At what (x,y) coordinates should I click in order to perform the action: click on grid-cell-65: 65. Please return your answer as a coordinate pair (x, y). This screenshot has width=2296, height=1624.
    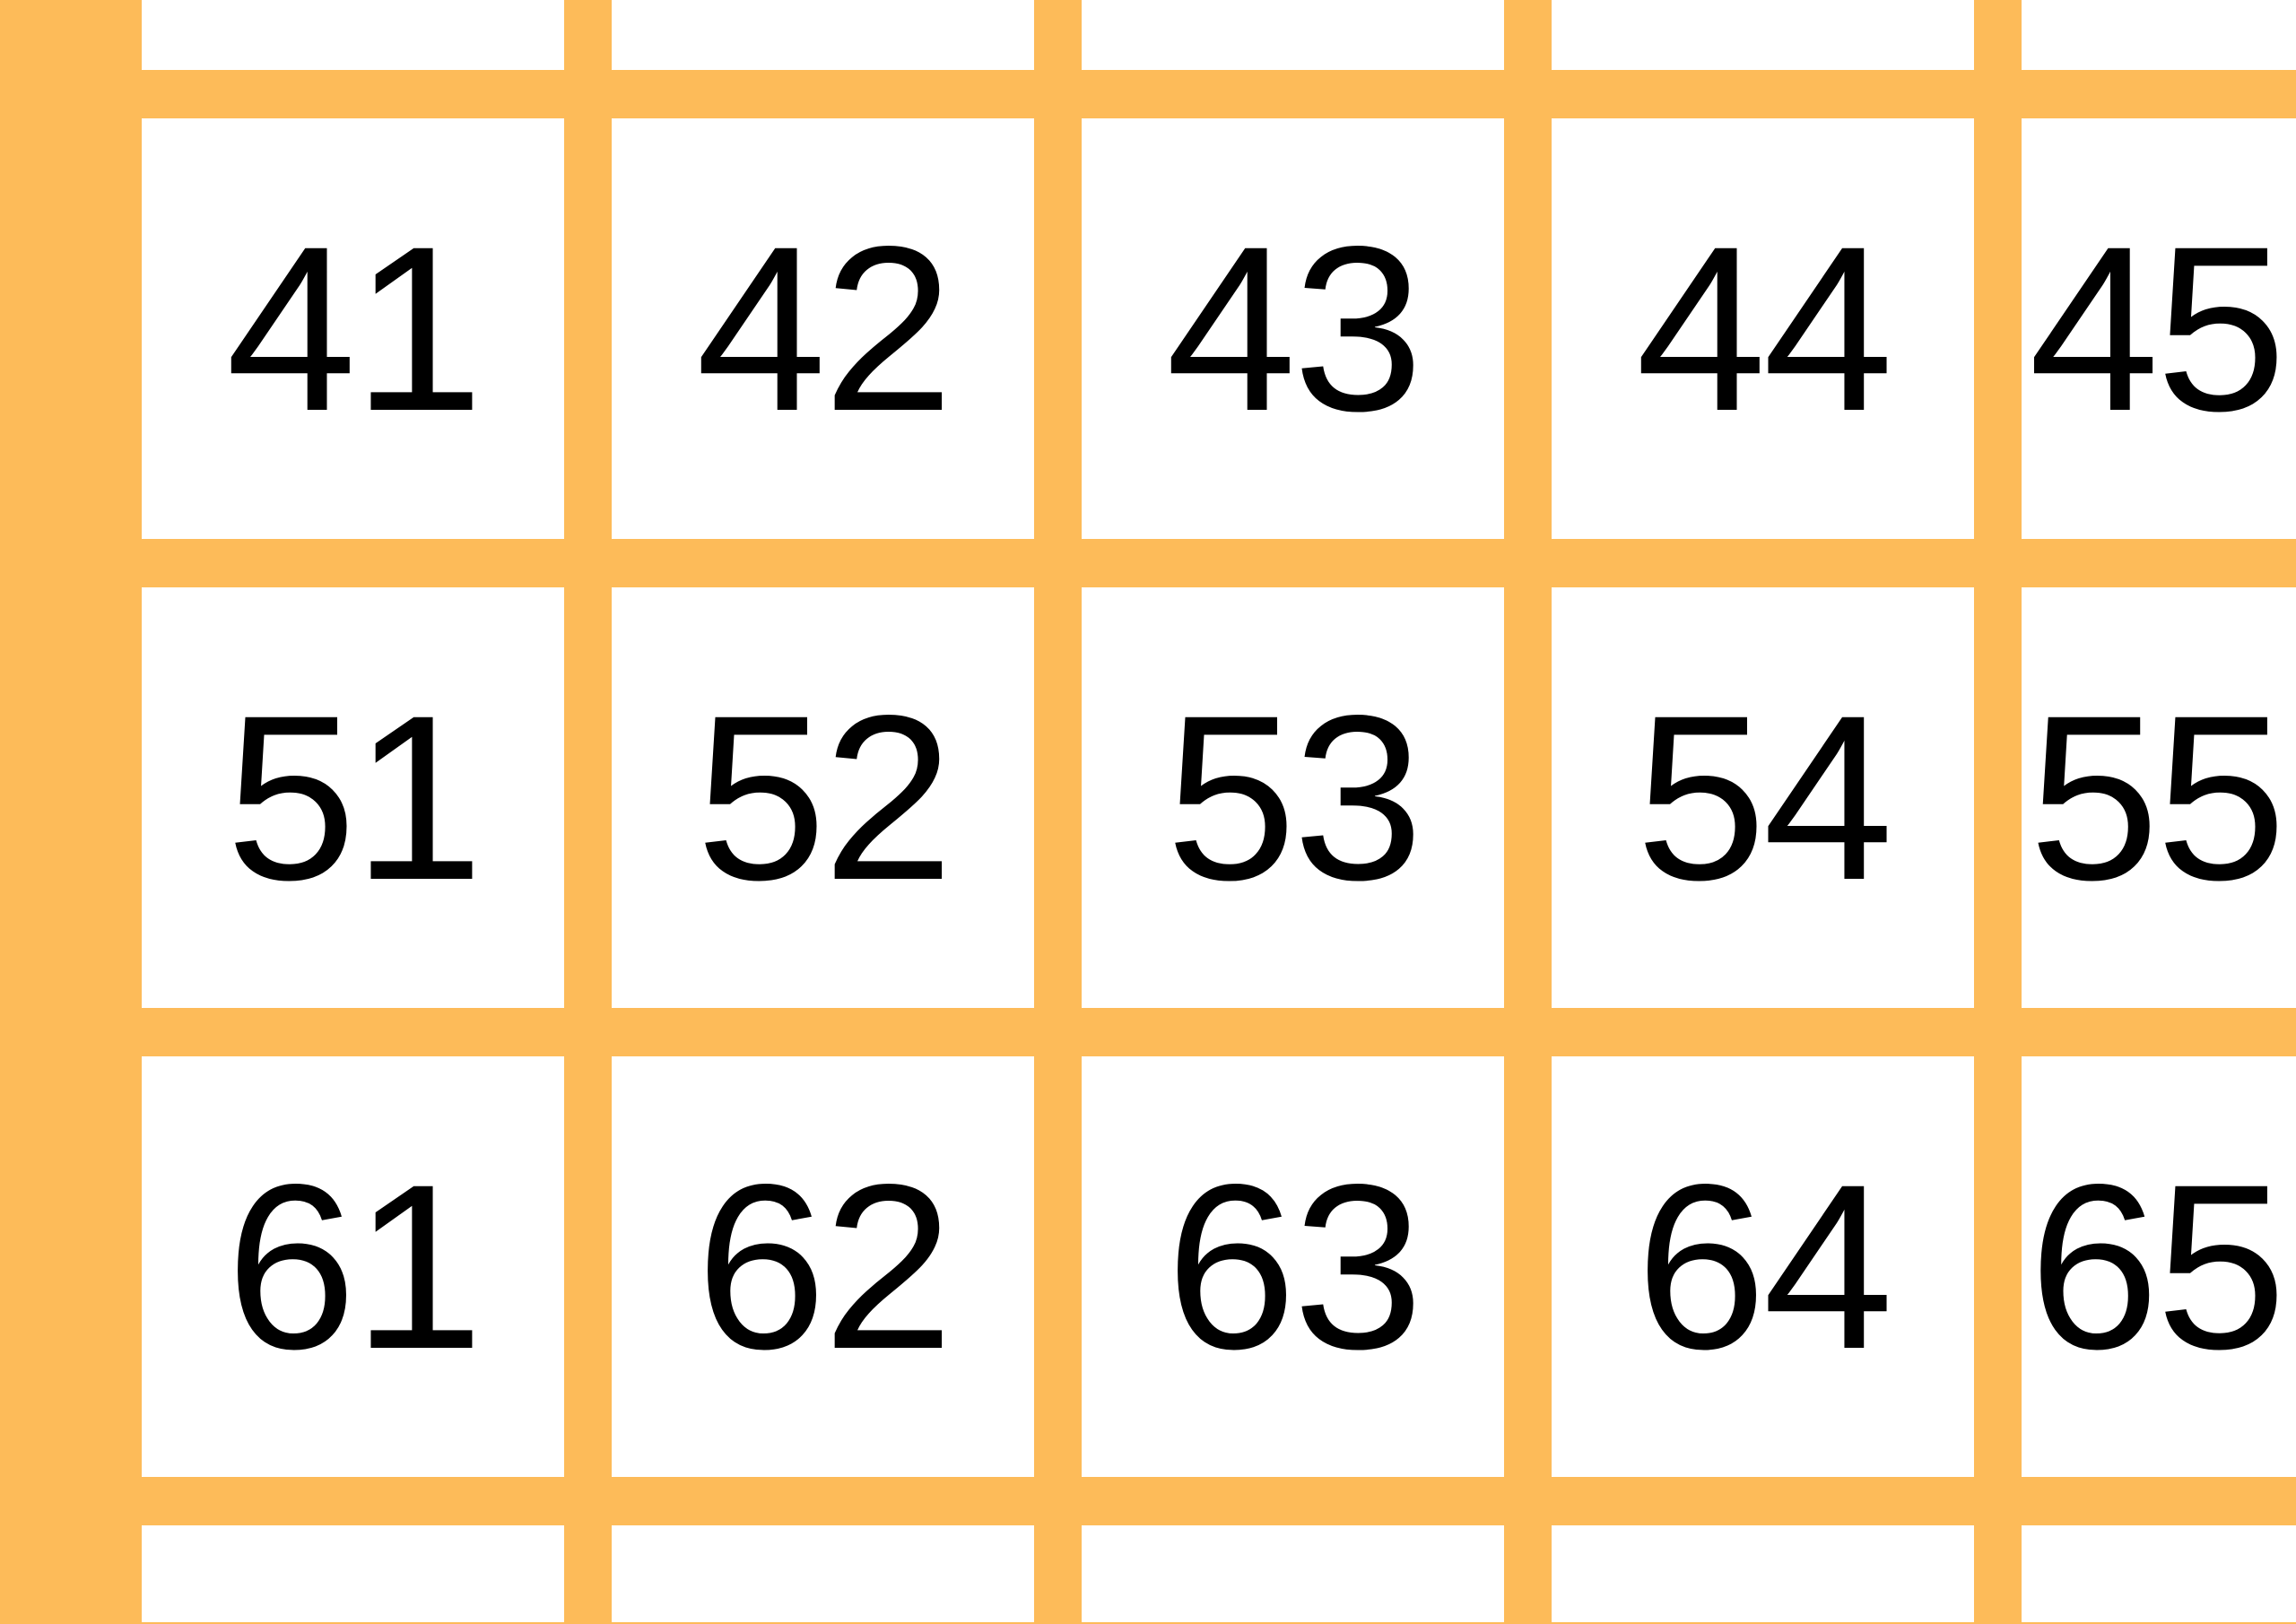
    Looking at the image, I should click on (2159, 1266).